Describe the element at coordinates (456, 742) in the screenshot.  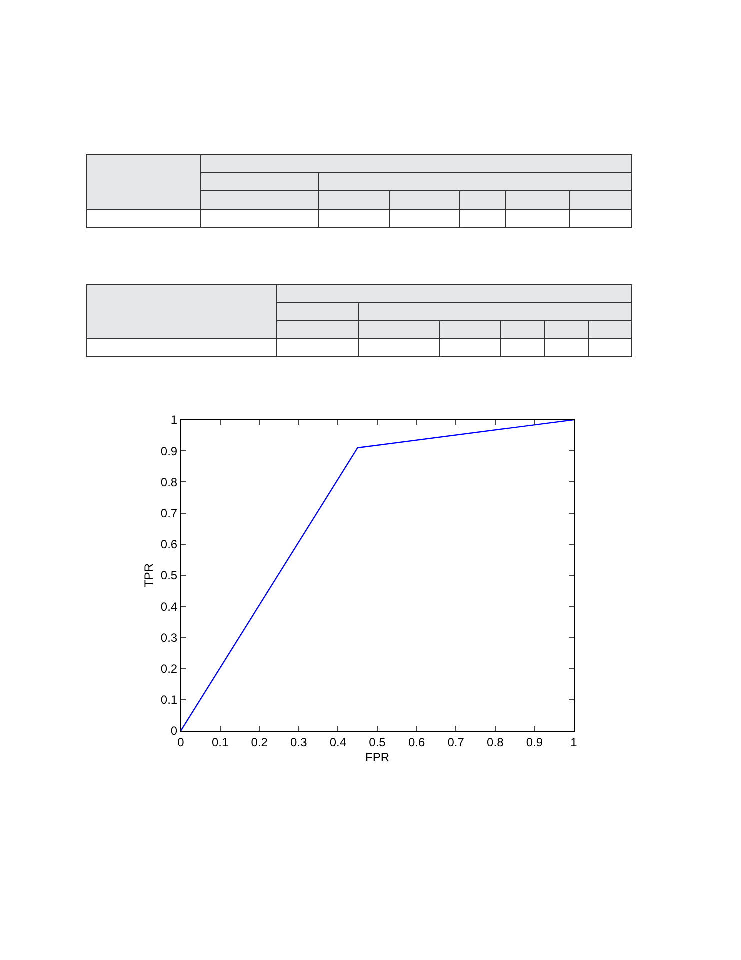
I see `x-tick-label: 0.7` at that location.